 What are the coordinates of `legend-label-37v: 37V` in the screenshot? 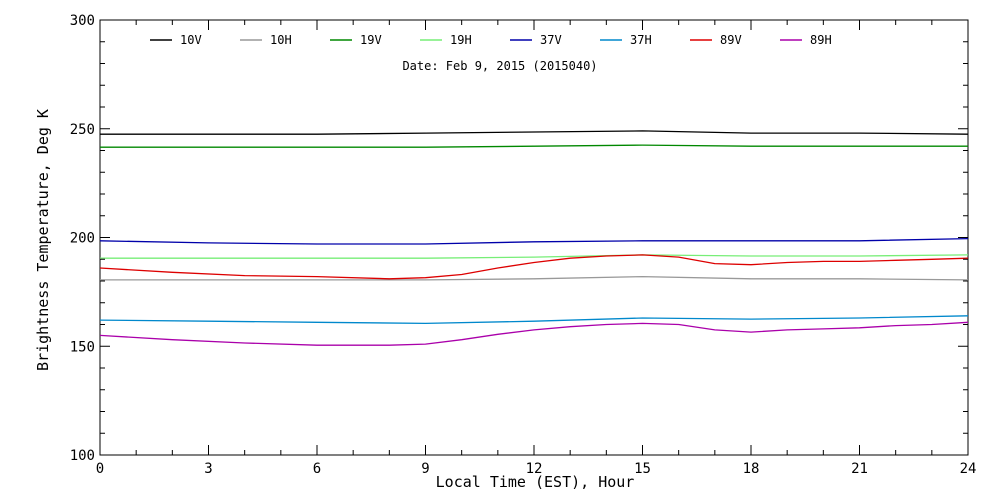 It's located at (551, 40).